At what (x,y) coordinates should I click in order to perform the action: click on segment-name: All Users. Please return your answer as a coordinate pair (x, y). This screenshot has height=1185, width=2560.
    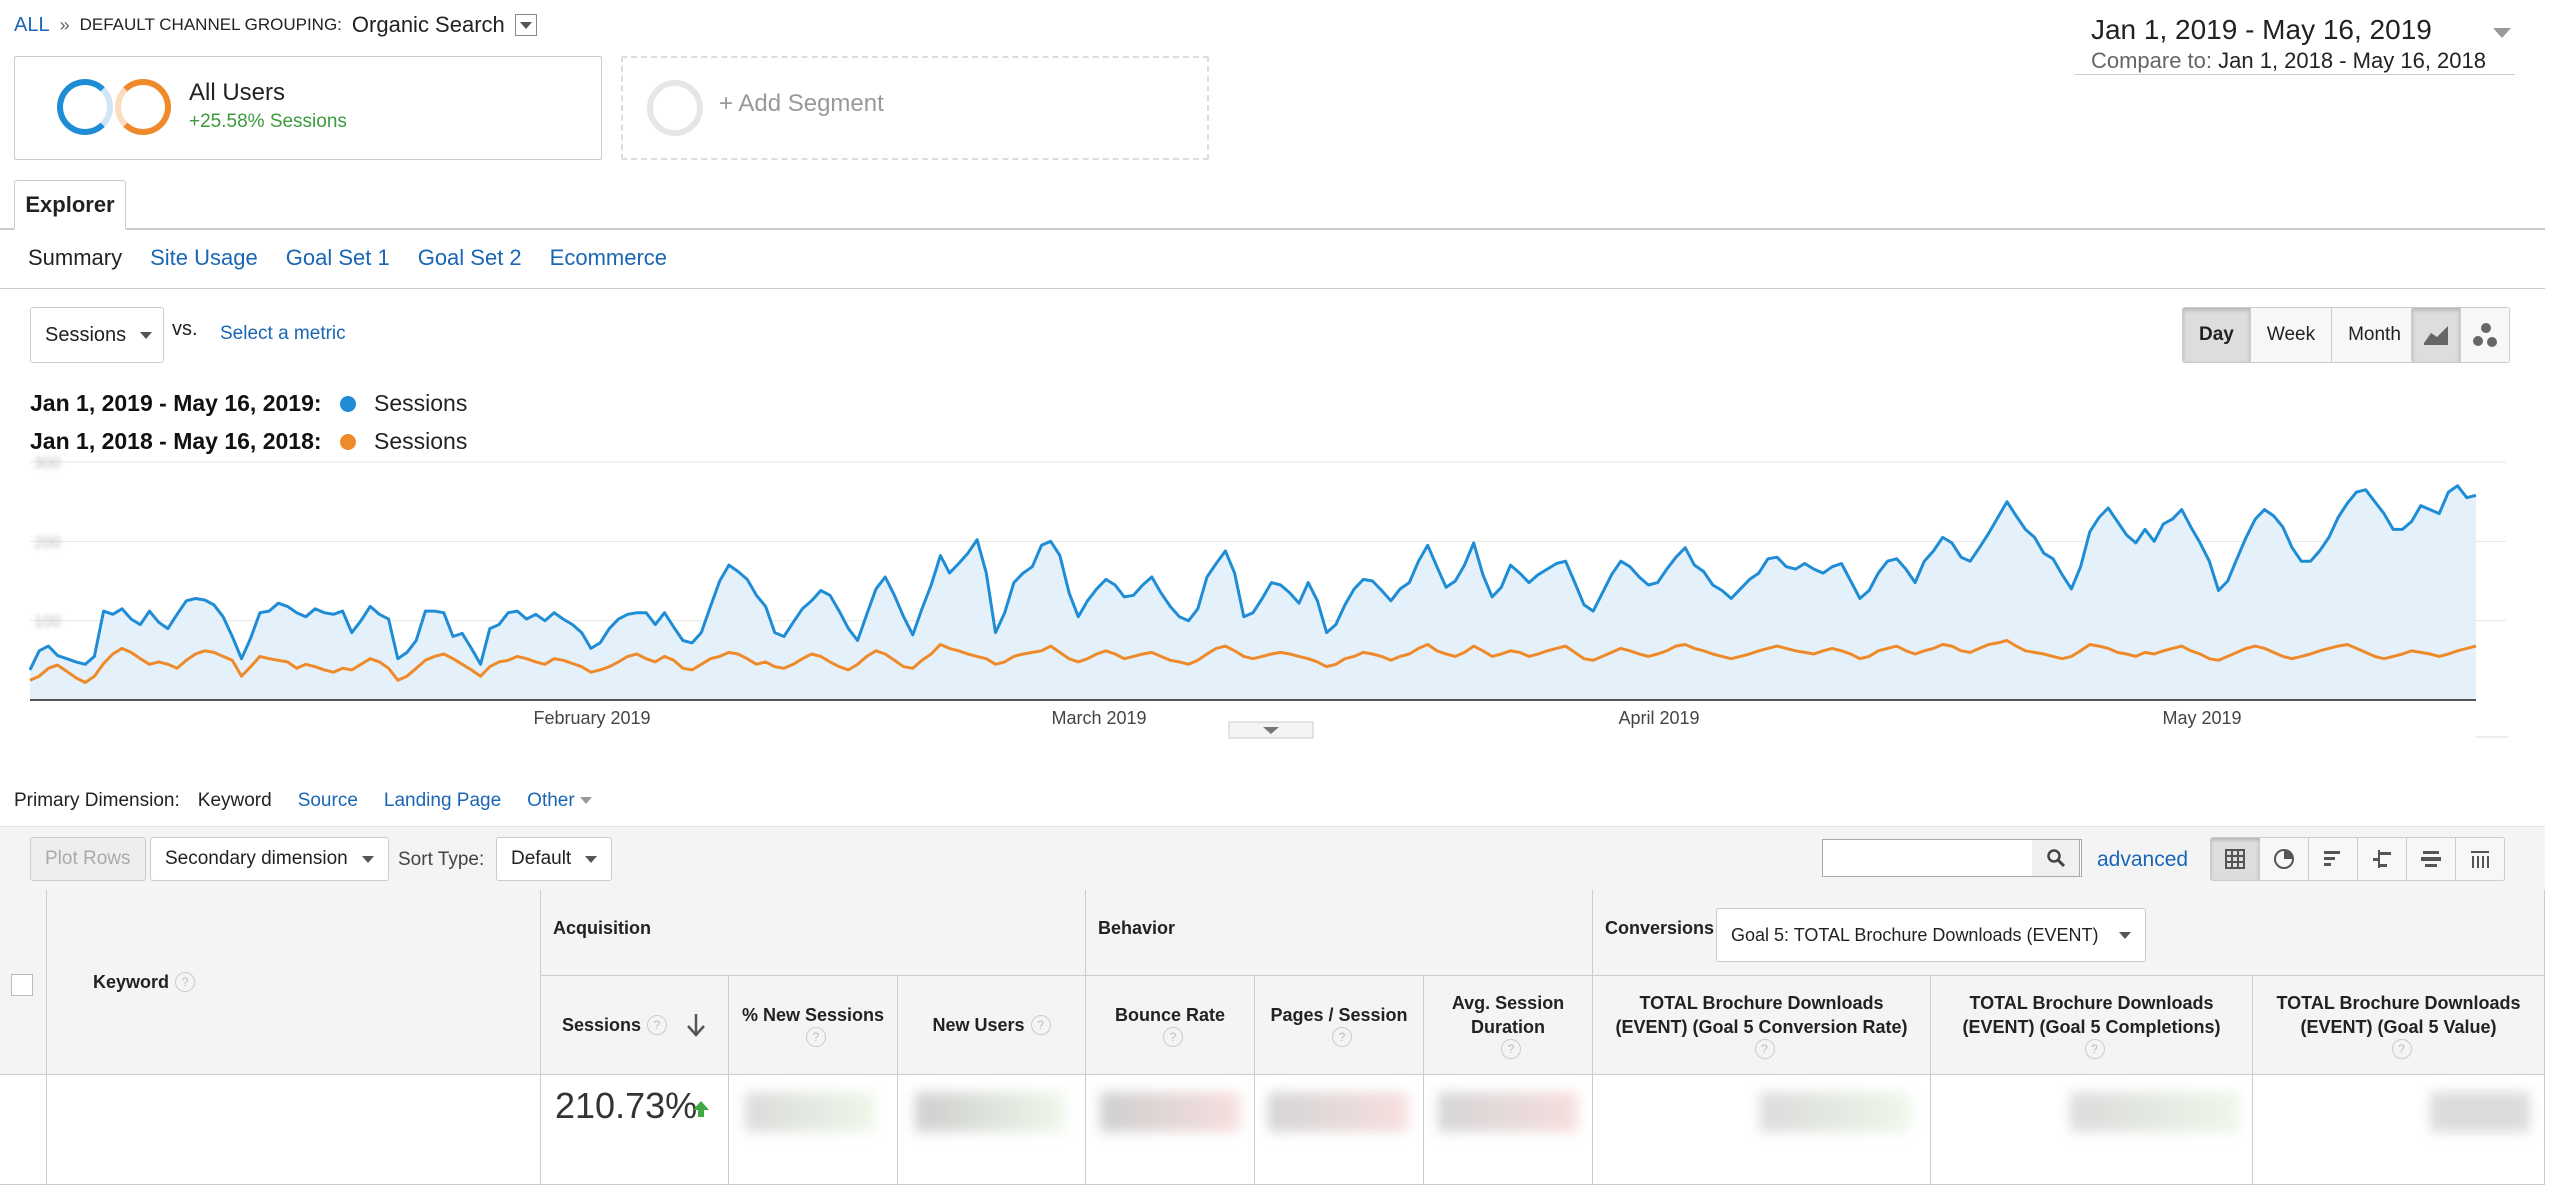
    Looking at the image, I should click on (237, 92).